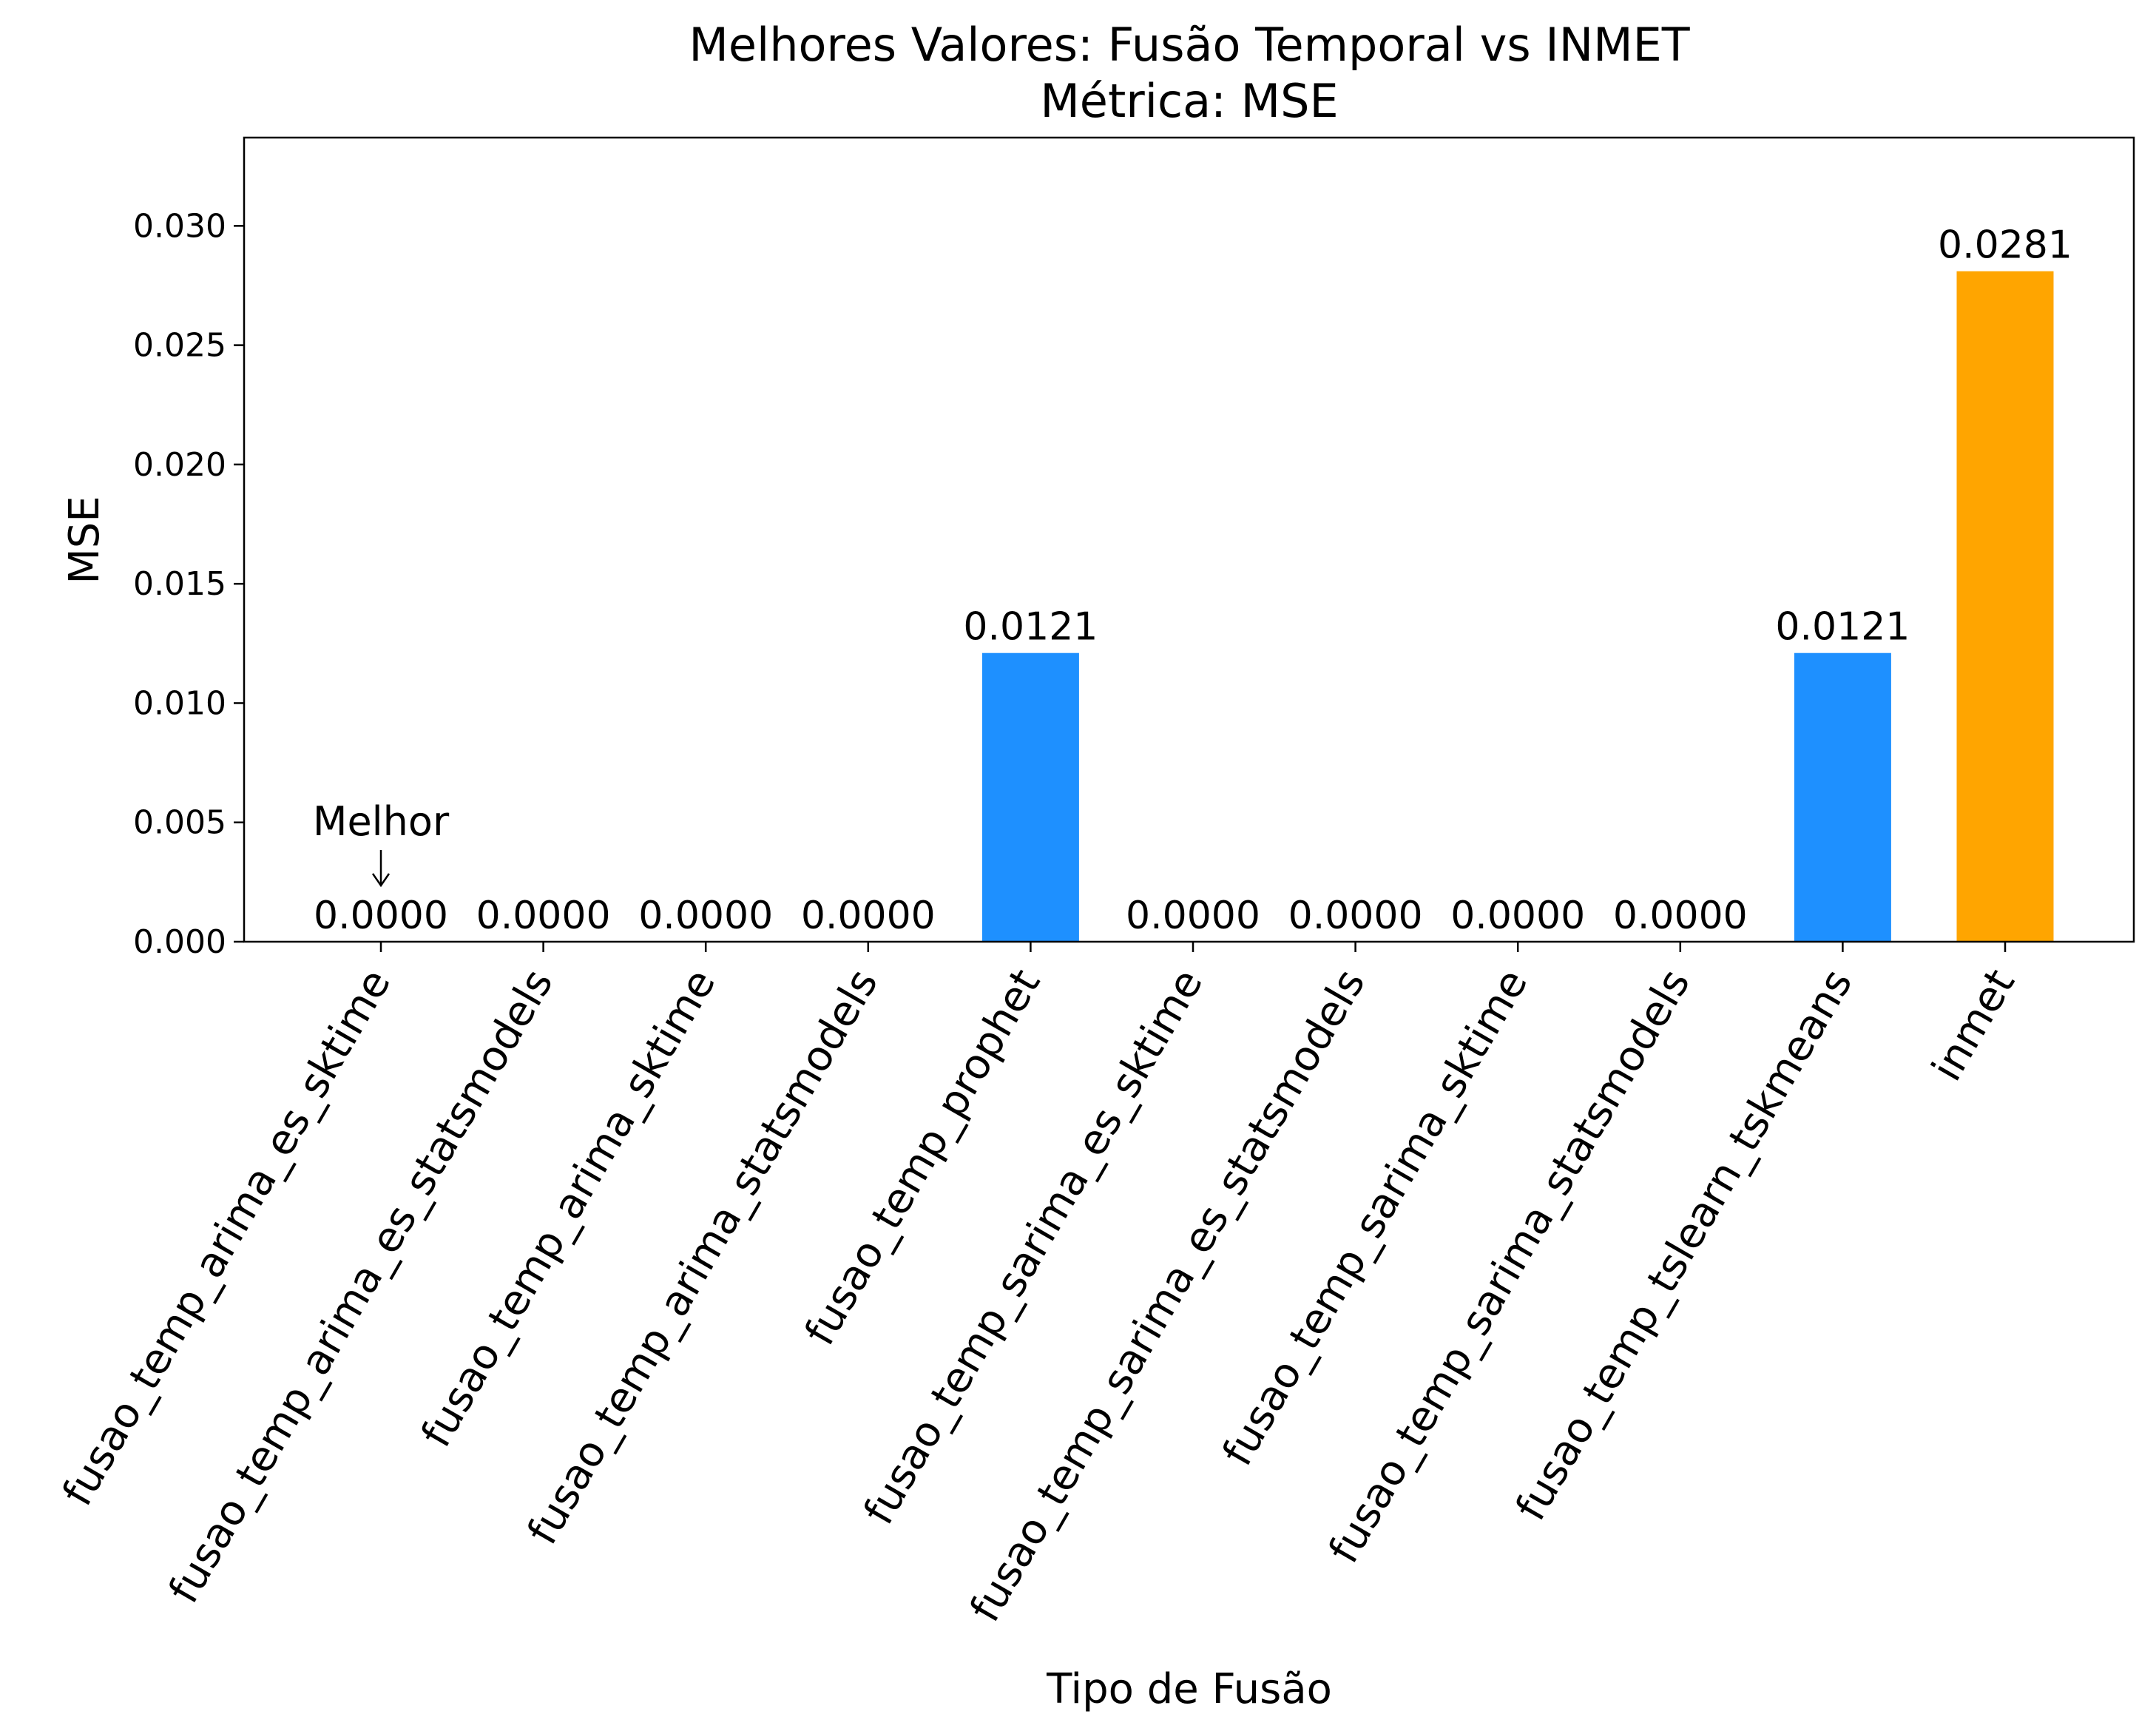 This screenshot has width=2156, height=1734. I want to click on bar-fusao_temp_prophet, so click(1030, 797).